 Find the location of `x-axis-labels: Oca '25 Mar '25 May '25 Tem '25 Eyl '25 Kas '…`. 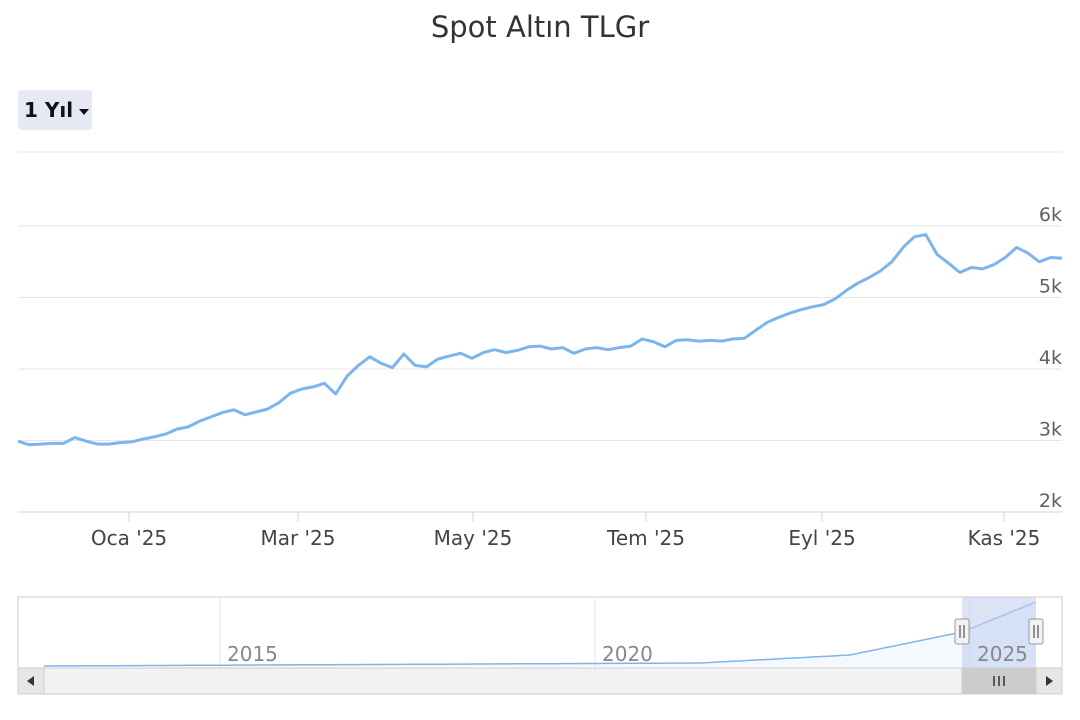

x-axis-labels: Oca '25 Mar '25 May '25 Tem '25 Eyl '25 Kas '… is located at coordinates (566, 538).